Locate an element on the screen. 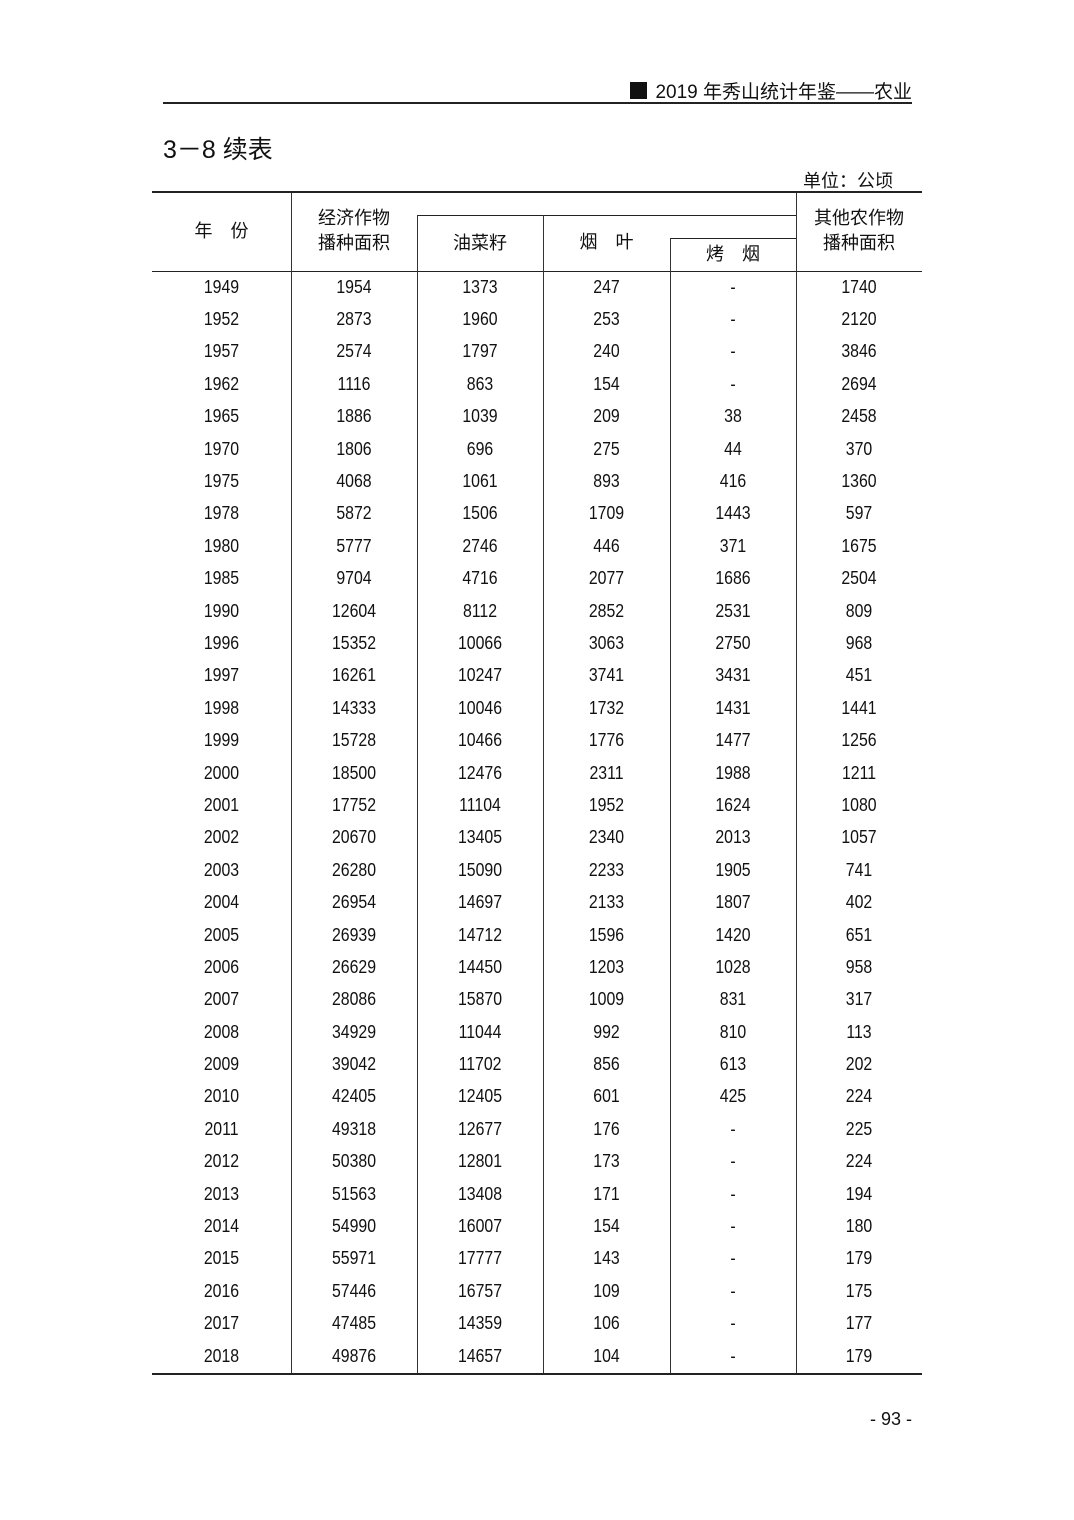 The width and height of the screenshot is (1074, 1520). cell-tobacco: 109 is located at coordinates (606, 1290).